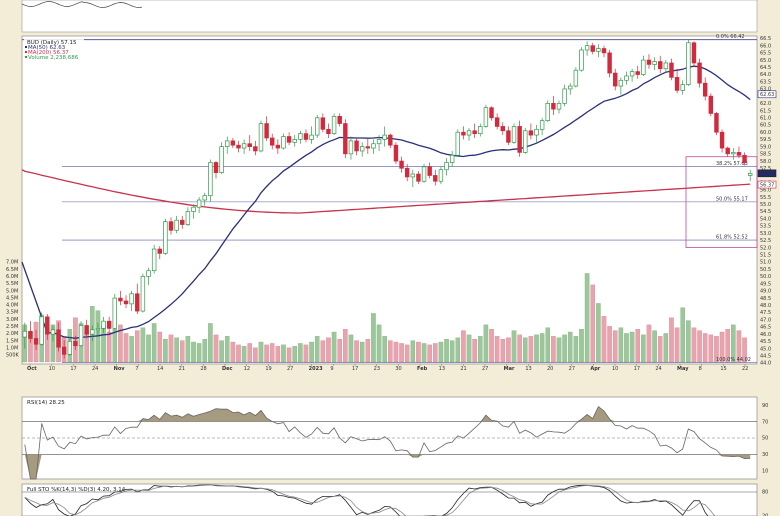  I want to click on rsi-axis-label: 50, so click(765, 439).